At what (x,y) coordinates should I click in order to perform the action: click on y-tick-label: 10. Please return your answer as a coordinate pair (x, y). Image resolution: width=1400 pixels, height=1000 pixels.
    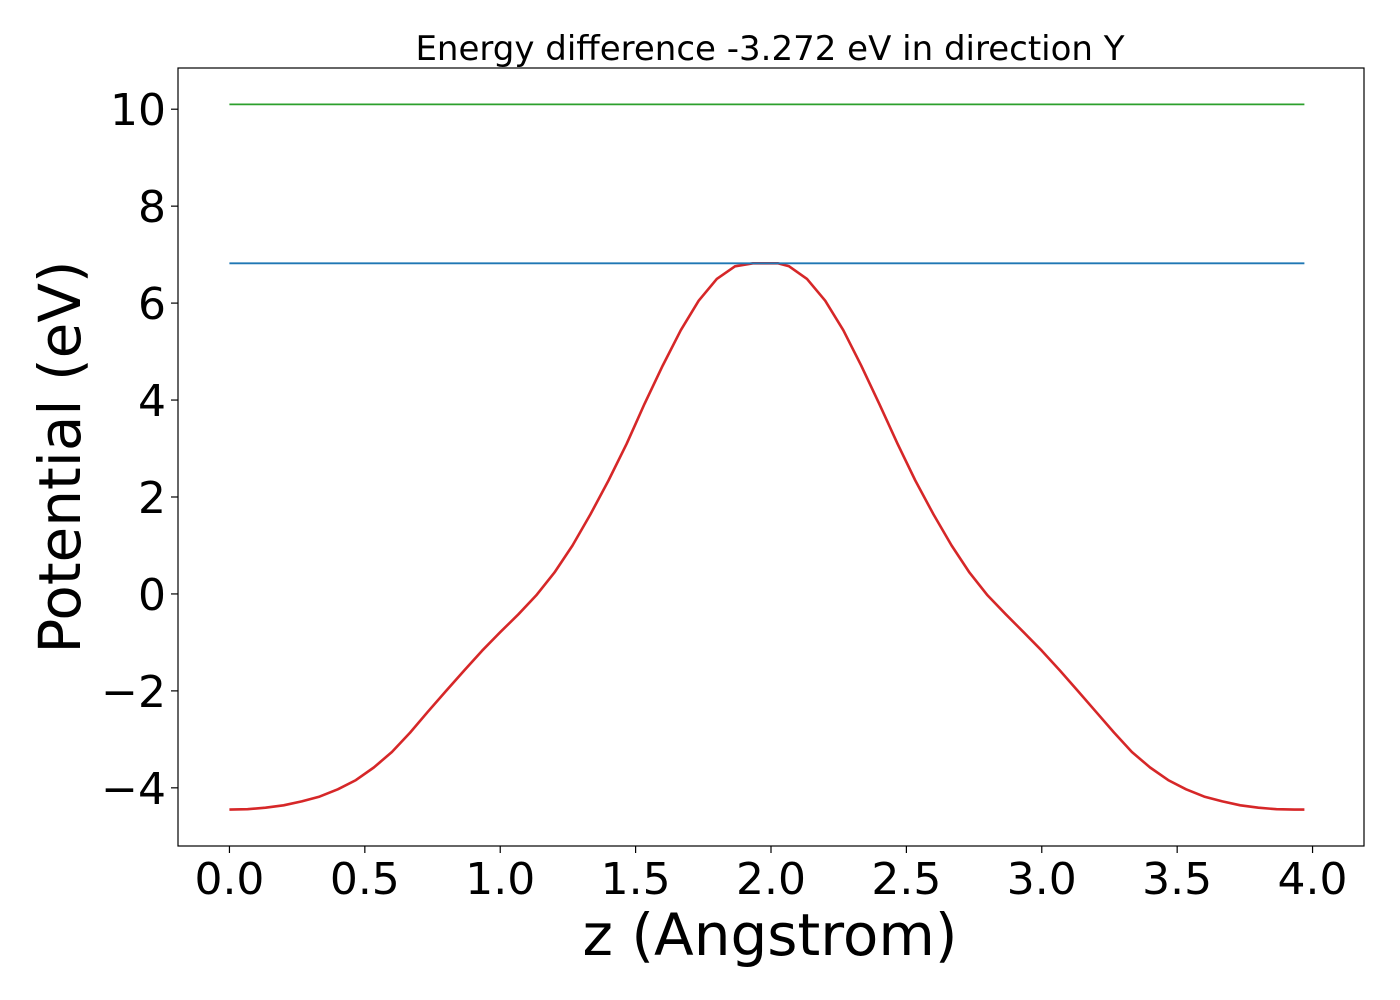
    Looking at the image, I should click on (138, 110).